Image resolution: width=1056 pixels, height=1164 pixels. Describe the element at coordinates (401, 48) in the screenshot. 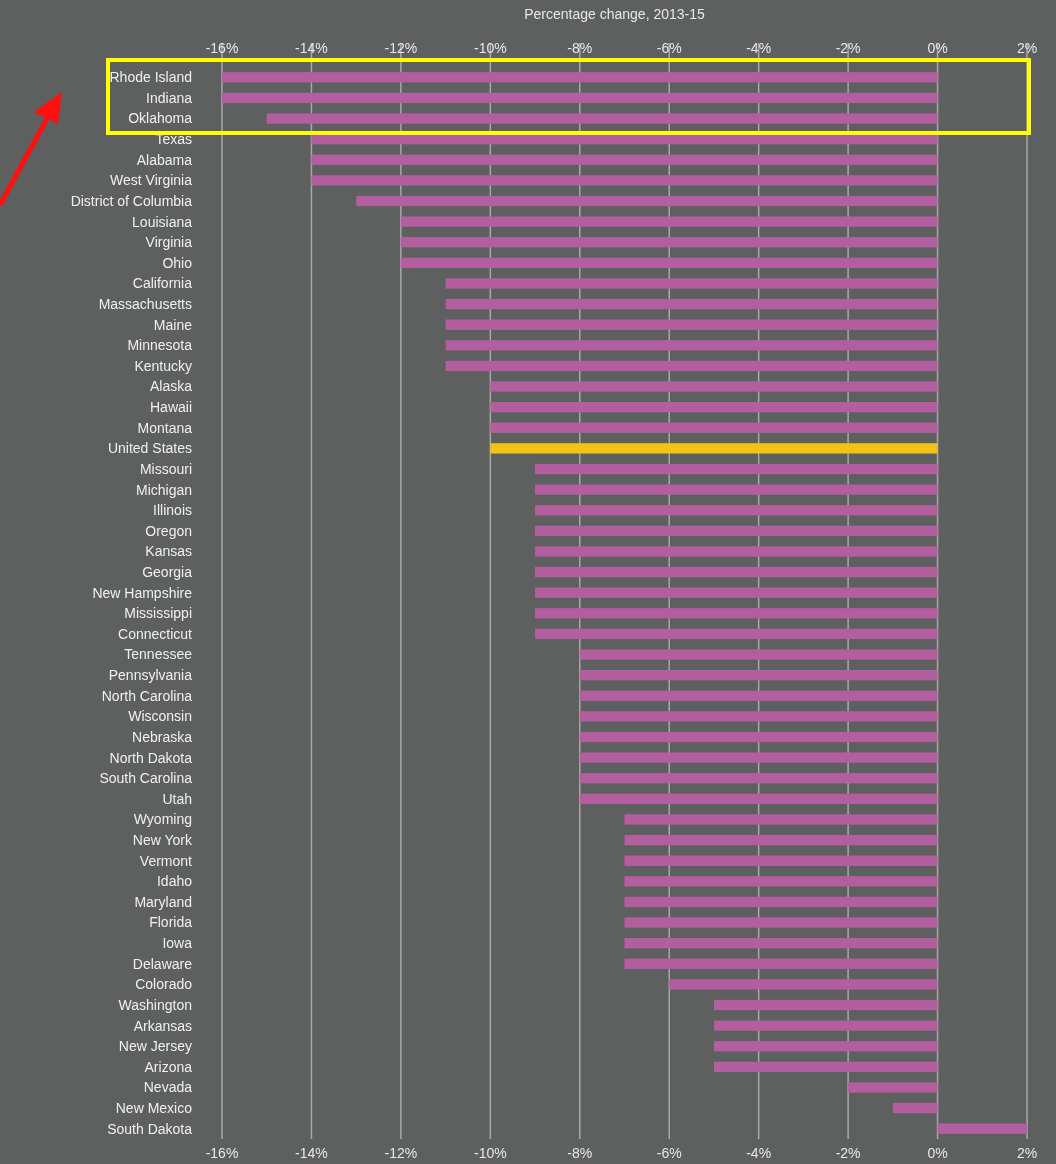

I see `x2-tick-label: -12%` at that location.